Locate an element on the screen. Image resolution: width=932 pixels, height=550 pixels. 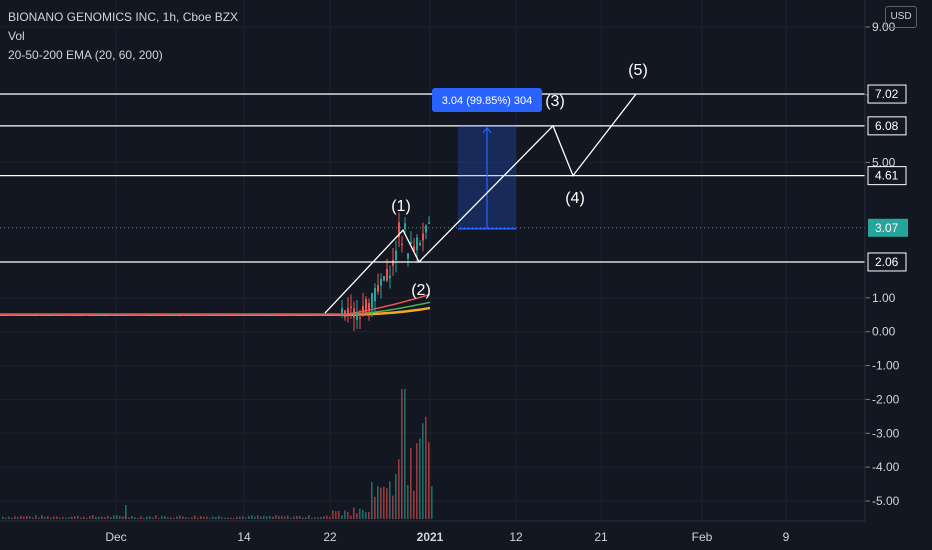
wave-label-5: (5) is located at coordinates (638, 70).